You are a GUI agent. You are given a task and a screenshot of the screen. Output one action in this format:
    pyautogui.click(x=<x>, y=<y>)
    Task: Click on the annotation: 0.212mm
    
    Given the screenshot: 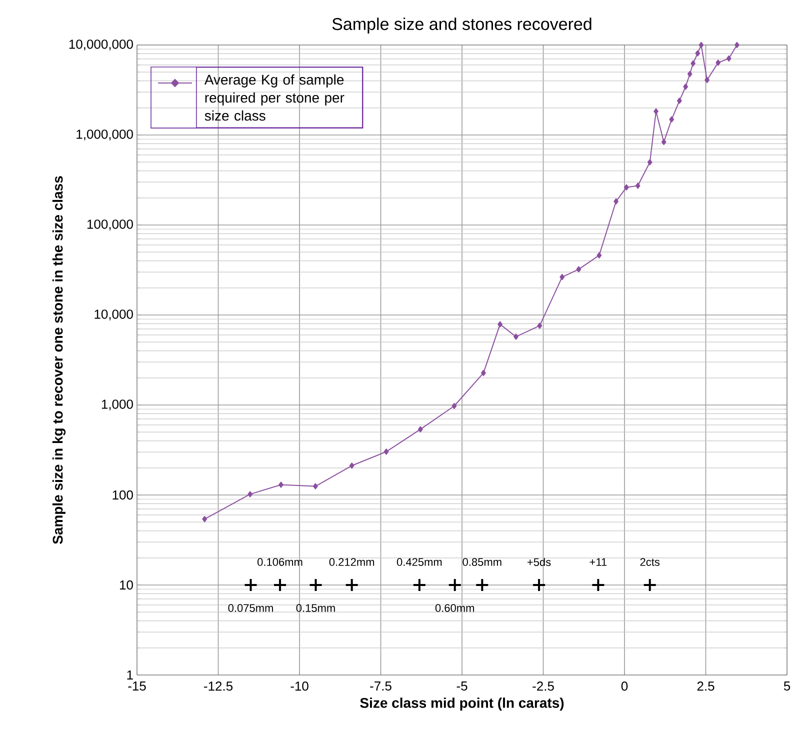 What is the action you would take?
    pyautogui.click(x=351, y=562)
    